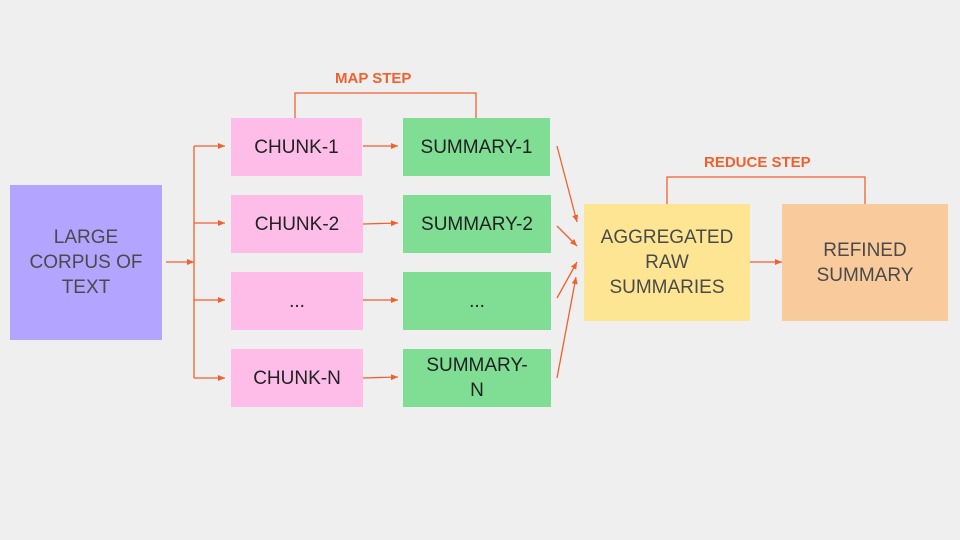  I want to click on refined-summary-label: REFINED SUMMARY, so click(865, 262).